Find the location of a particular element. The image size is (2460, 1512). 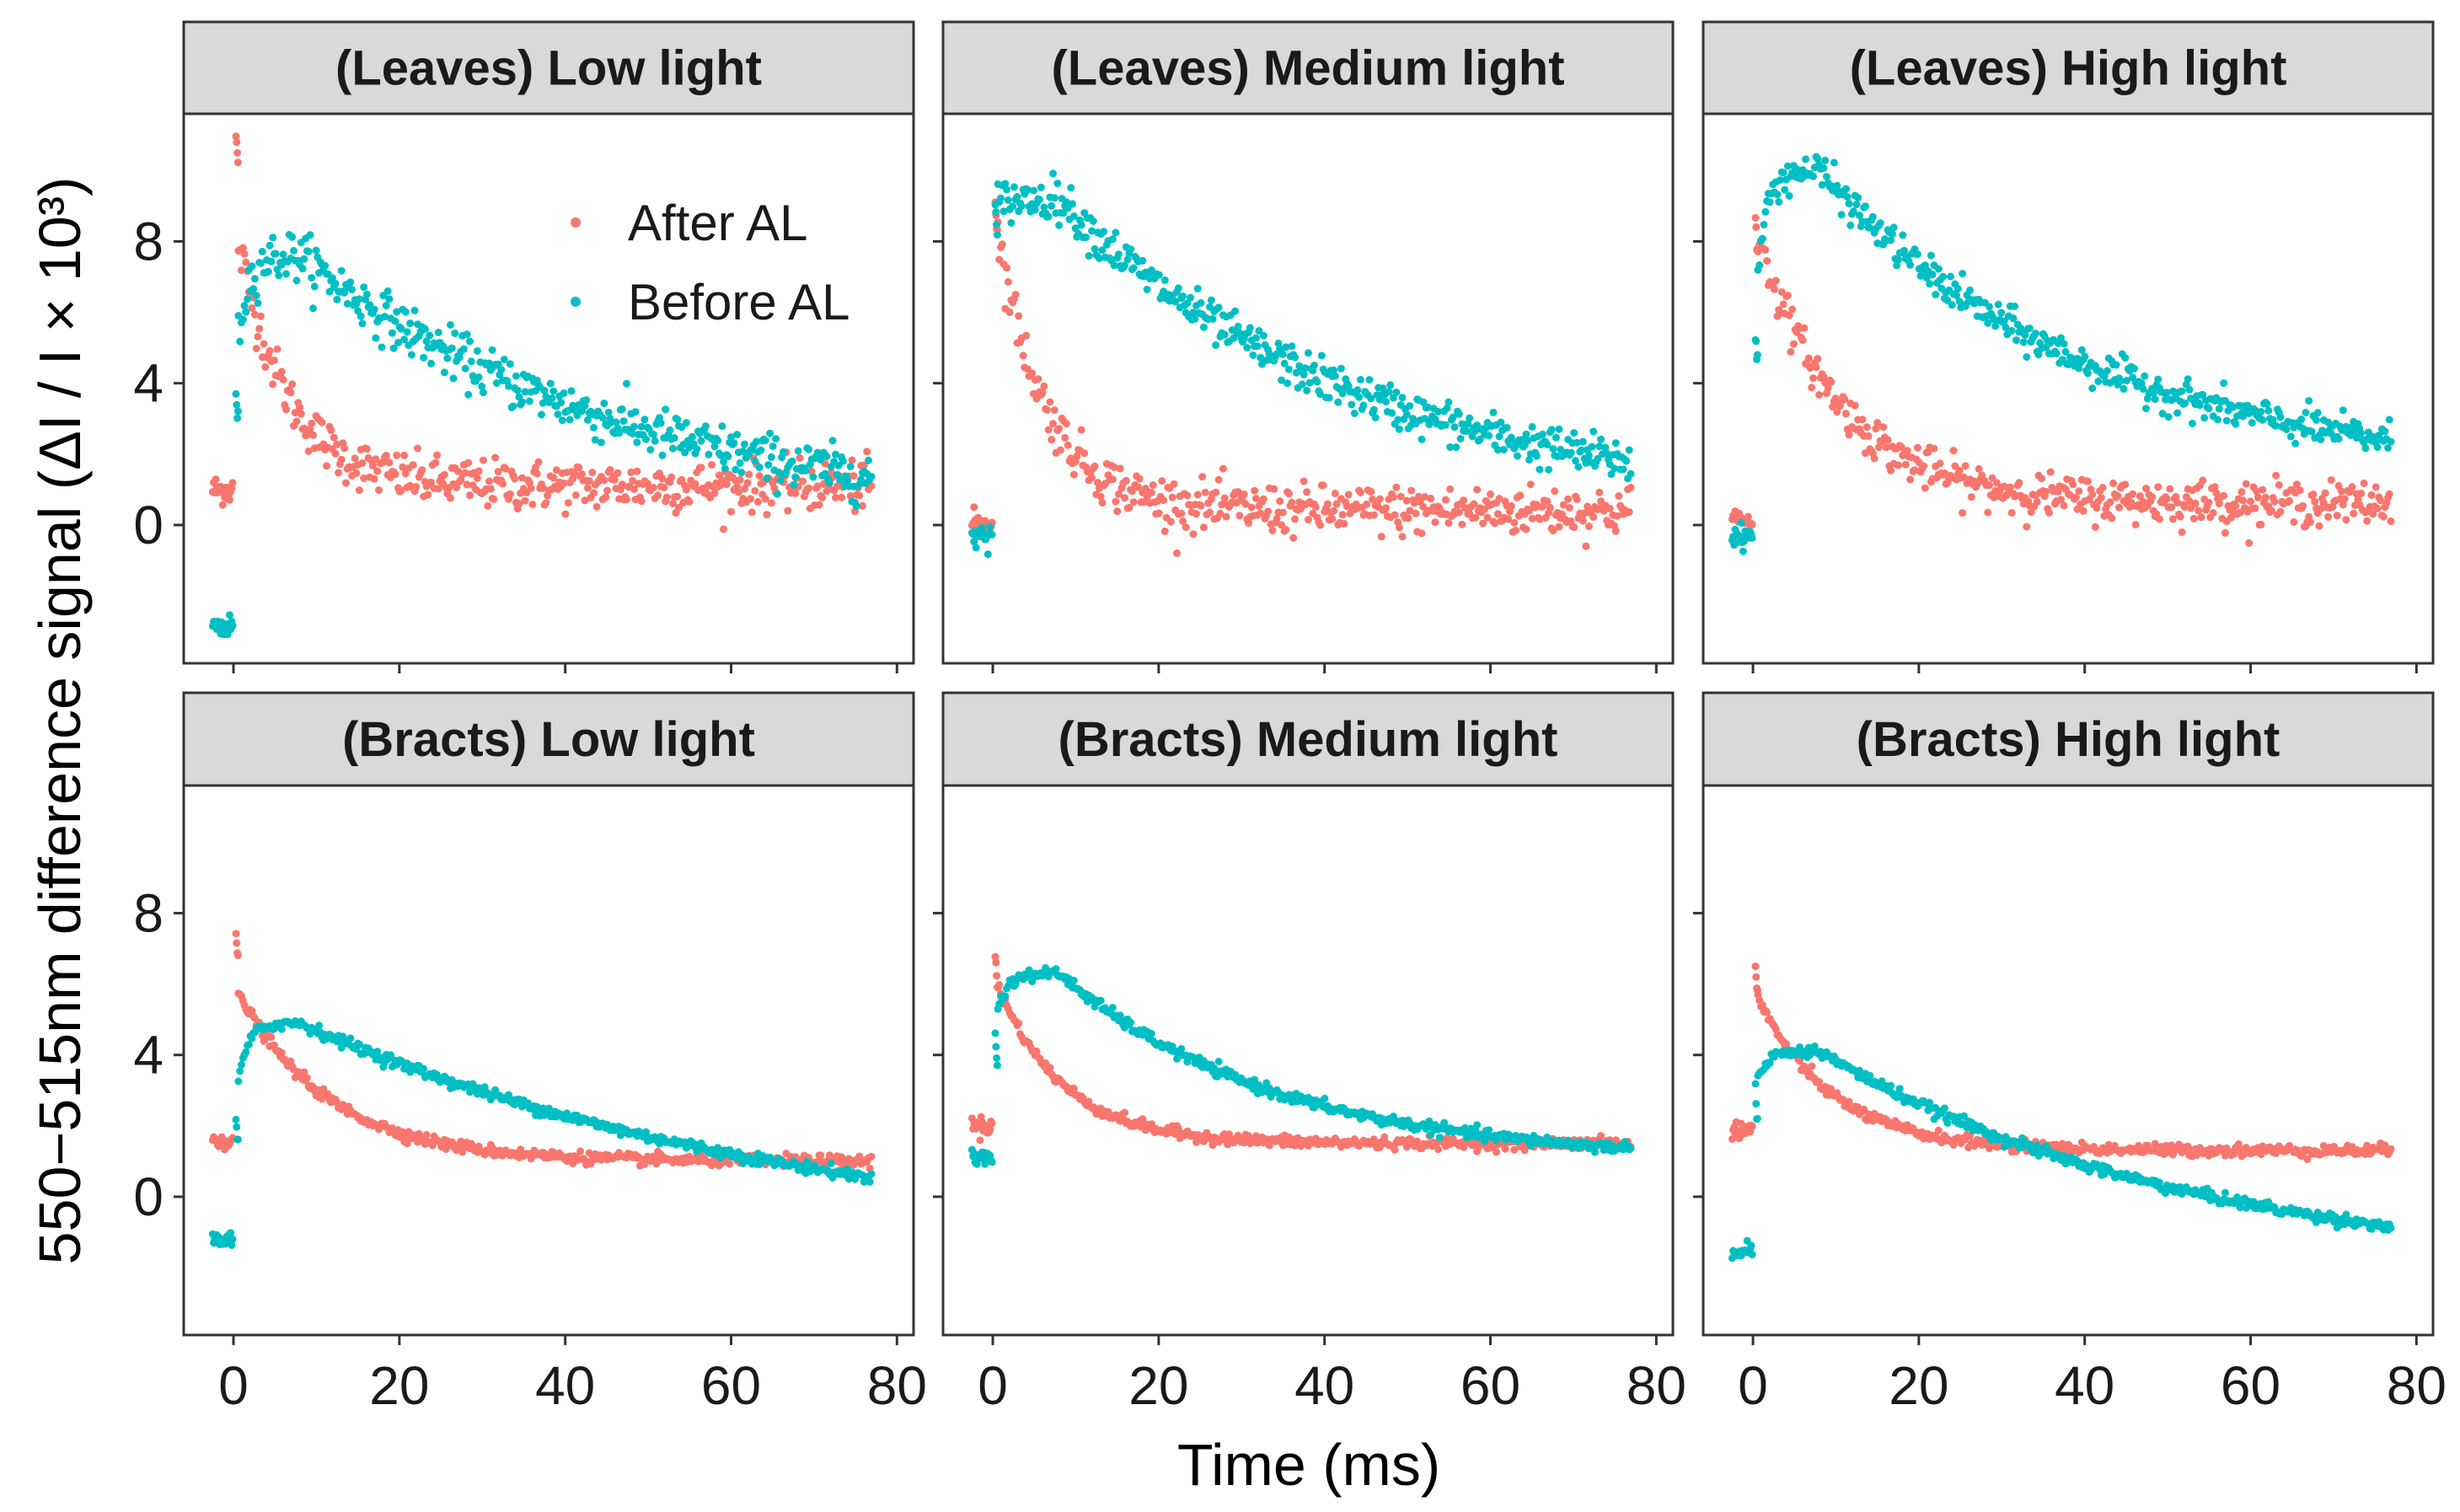

panel-strip is located at coordinates (548, 739).